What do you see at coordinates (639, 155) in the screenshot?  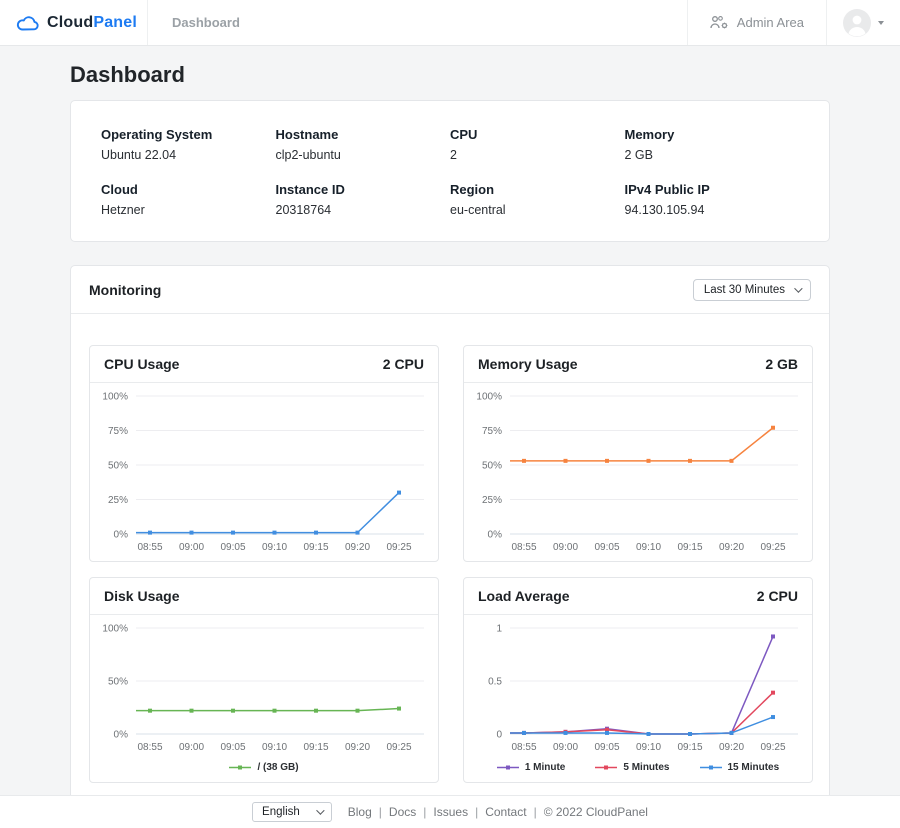 I see `field-value: 2 GB` at bounding box center [639, 155].